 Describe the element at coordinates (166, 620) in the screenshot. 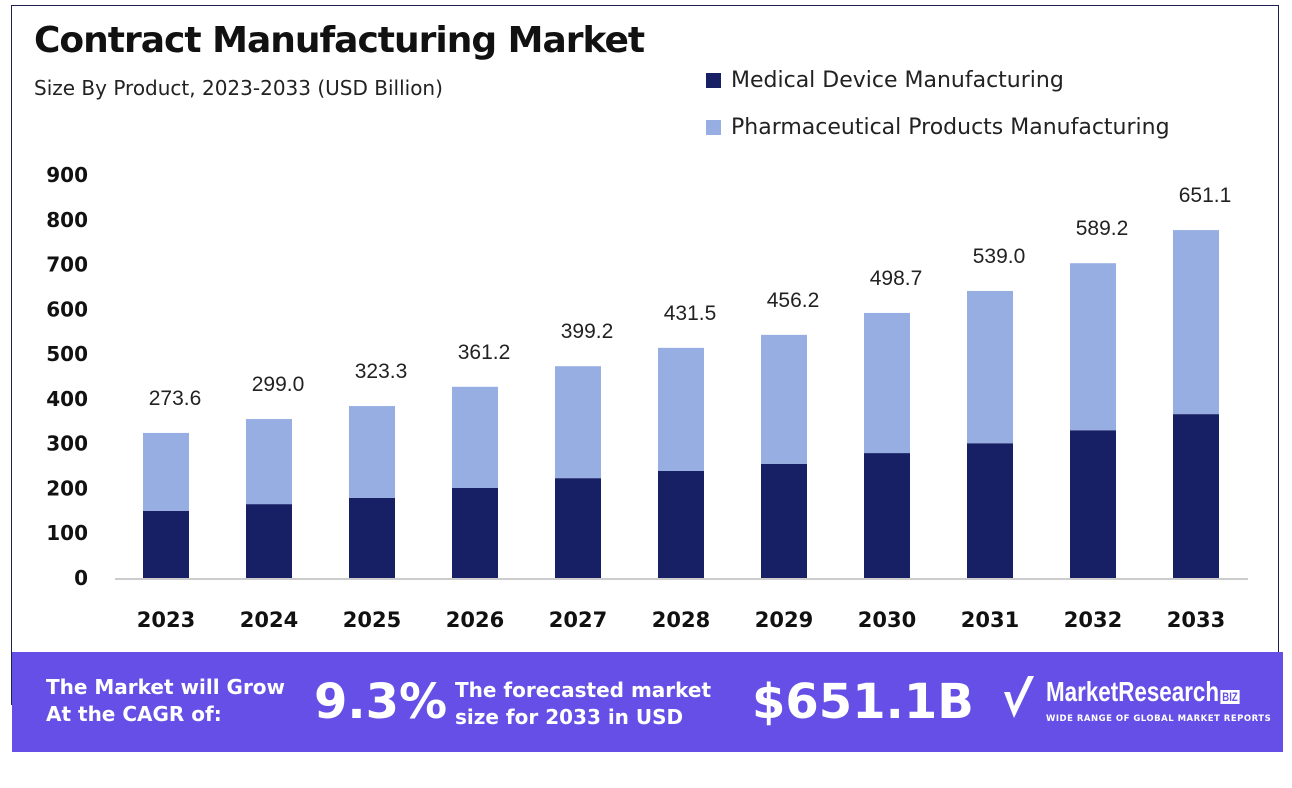

I see `x-tick-label: 2023` at that location.